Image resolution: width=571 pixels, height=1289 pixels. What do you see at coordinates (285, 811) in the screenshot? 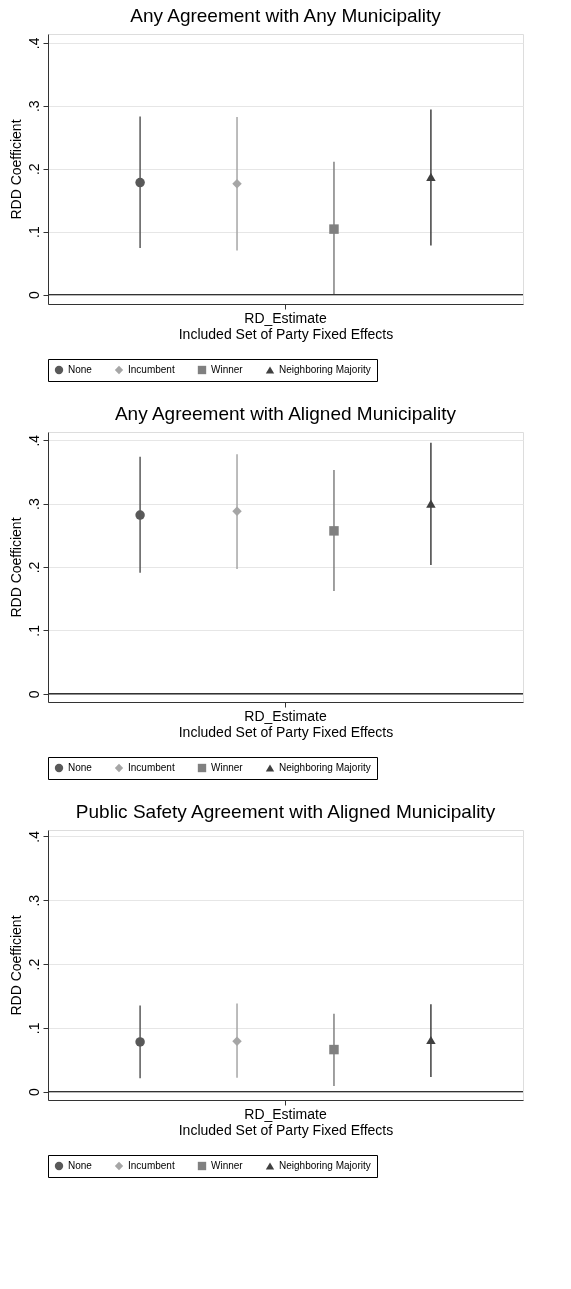
I see `chart-title: Public Safety Agreement with Aligned Municipality` at bounding box center [285, 811].